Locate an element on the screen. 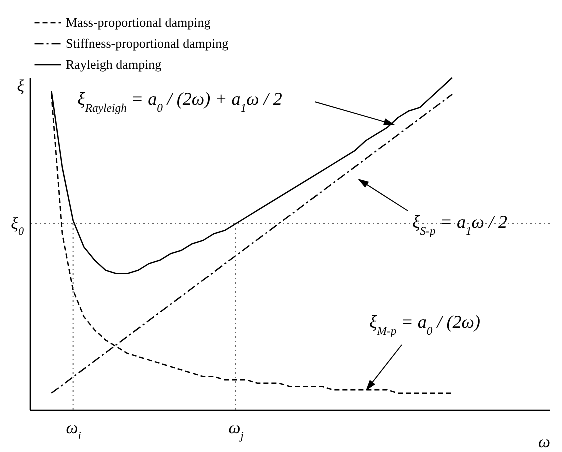  annotation: ξ$_{M-p}$ = a$_{0}$ / (2ω) is located at coordinates (425, 325).